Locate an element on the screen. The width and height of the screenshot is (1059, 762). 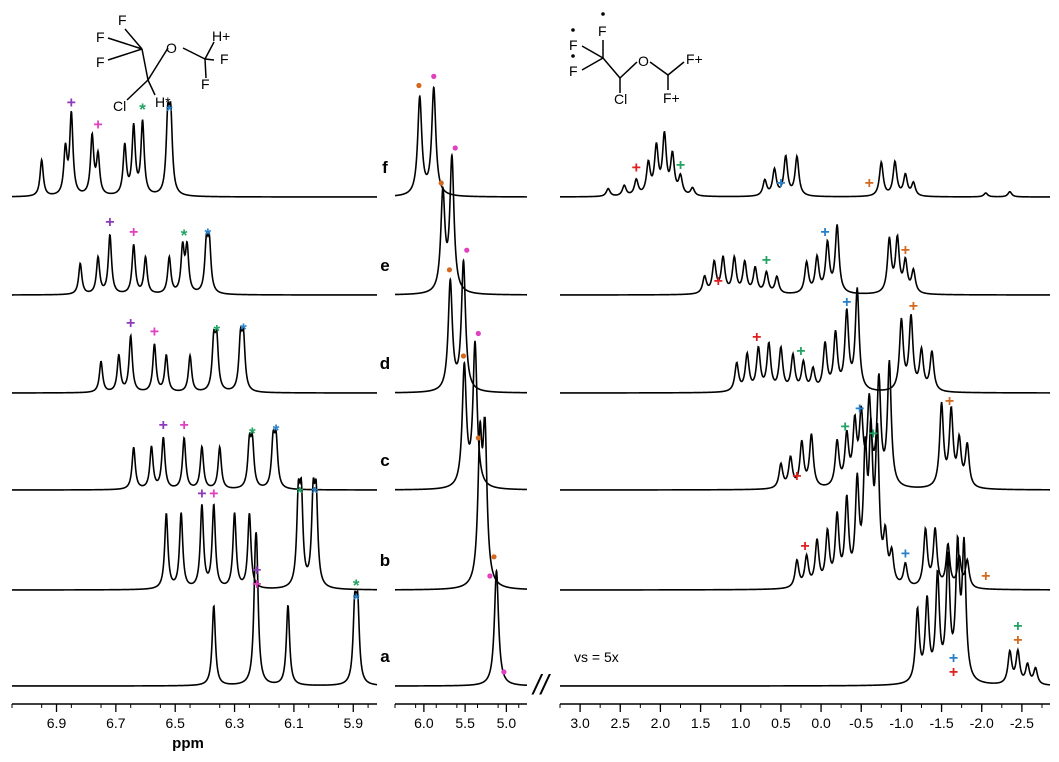
marker-left-b-0: + is located at coordinates (201, 494).